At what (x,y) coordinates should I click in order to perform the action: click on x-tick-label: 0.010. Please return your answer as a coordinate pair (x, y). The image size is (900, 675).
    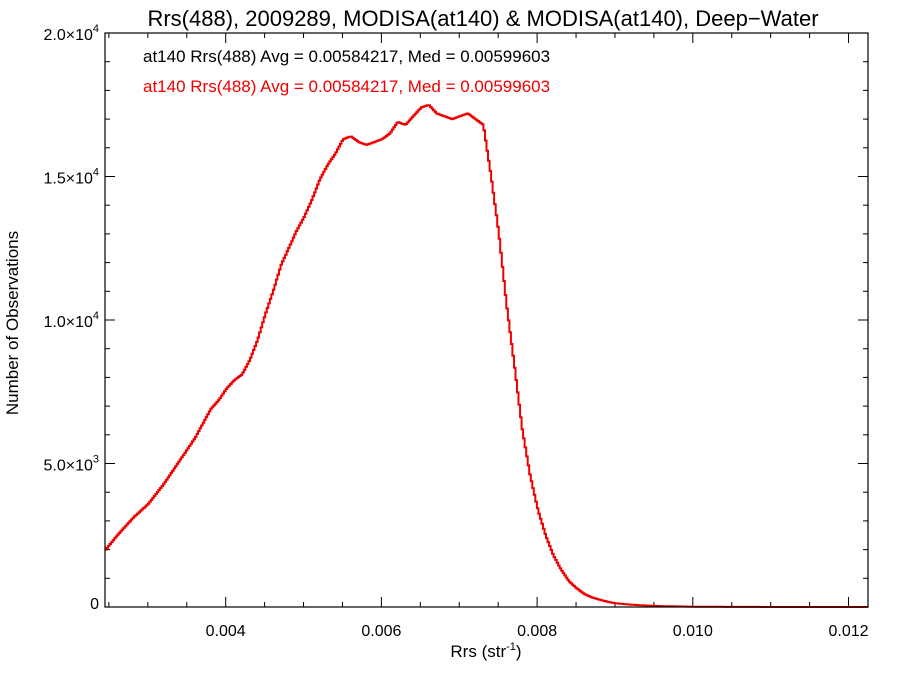
    Looking at the image, I should click on (693, 631).